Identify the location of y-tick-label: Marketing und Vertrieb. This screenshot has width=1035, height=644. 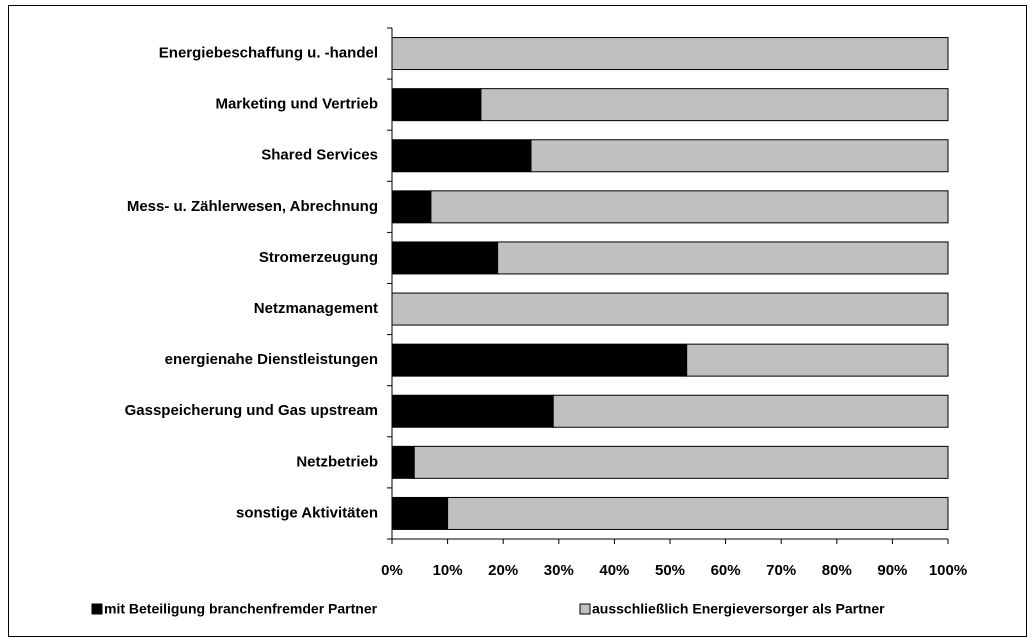
(296, 104).